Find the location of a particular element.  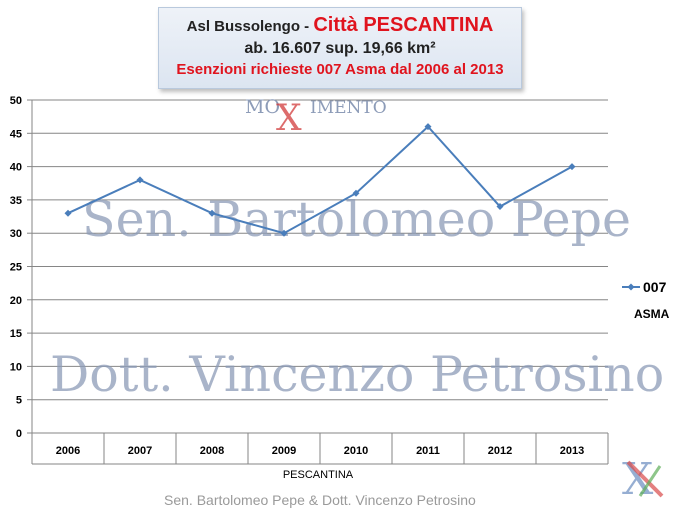

y-tick-labels: 0 5 10 15 20 25 30 35 40 45 50 is located at coordinates (16, 267).